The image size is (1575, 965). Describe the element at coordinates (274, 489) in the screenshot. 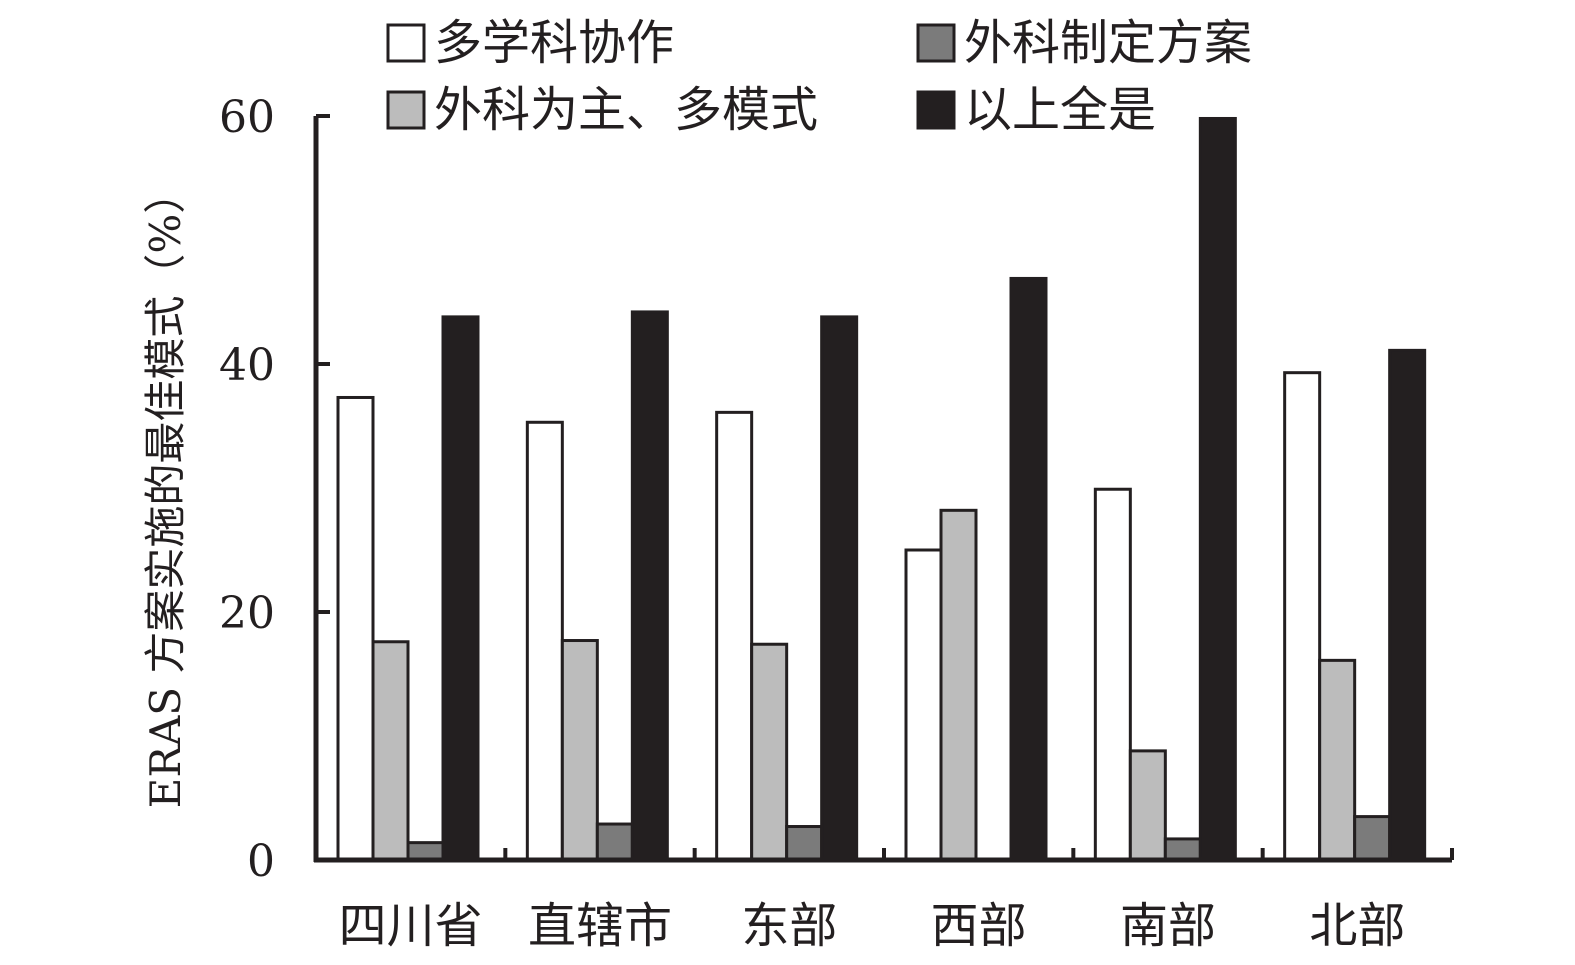

I see `y-ticks: 0 20 40 60` at that location.